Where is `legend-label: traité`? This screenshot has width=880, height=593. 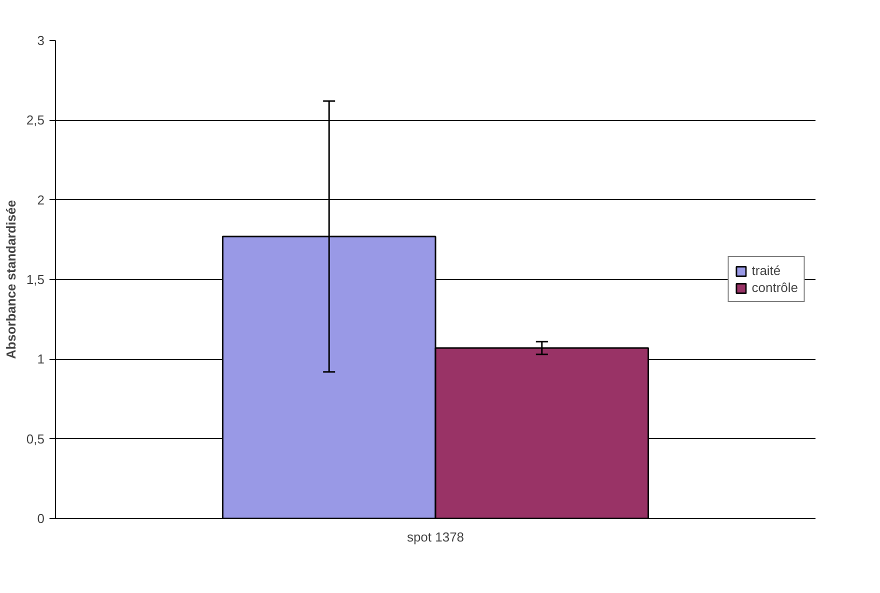
legend-label: traité is located at coordinates (766, 270).